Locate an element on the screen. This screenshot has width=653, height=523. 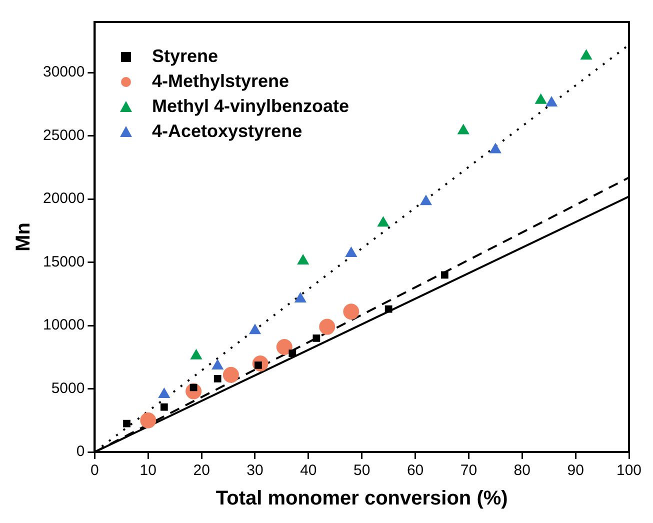
y-tick-label: 20000 is located at coordinates (63, 199).